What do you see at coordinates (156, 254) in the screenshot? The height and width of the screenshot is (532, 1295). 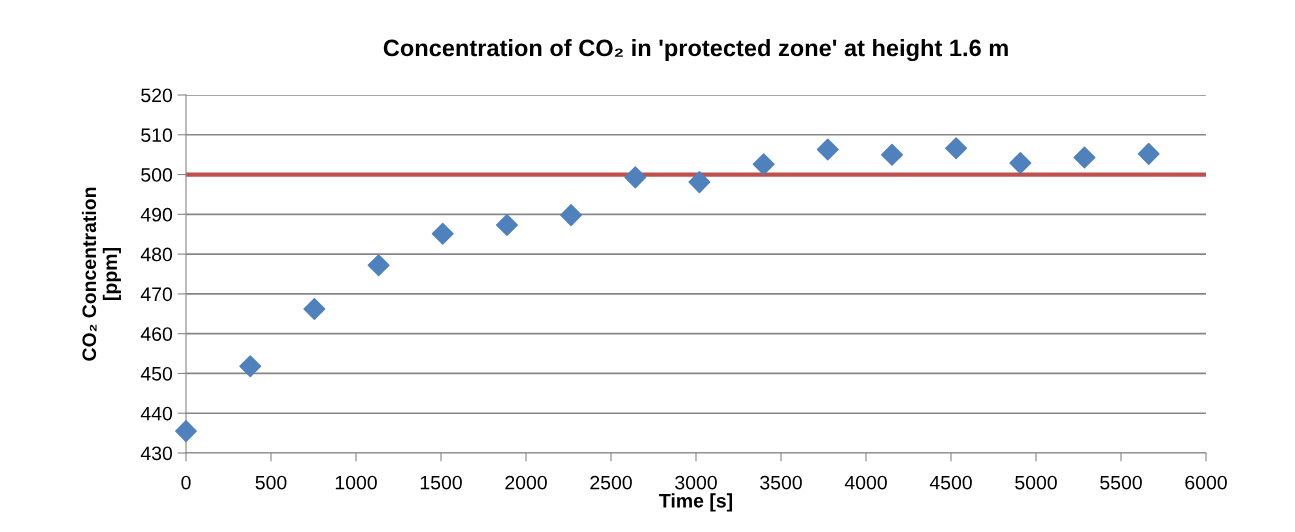 I see `y-tick-label: 480` at bounding box center [156, 254].